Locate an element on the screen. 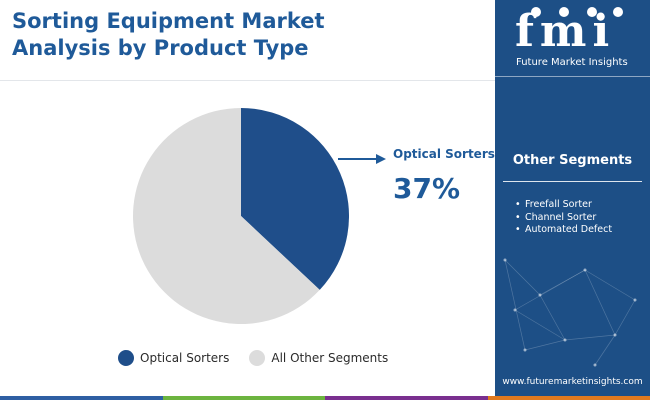 This screenshot has width=650, height=400. legend-label: All Other Segments is located at coordinates (330, 358).